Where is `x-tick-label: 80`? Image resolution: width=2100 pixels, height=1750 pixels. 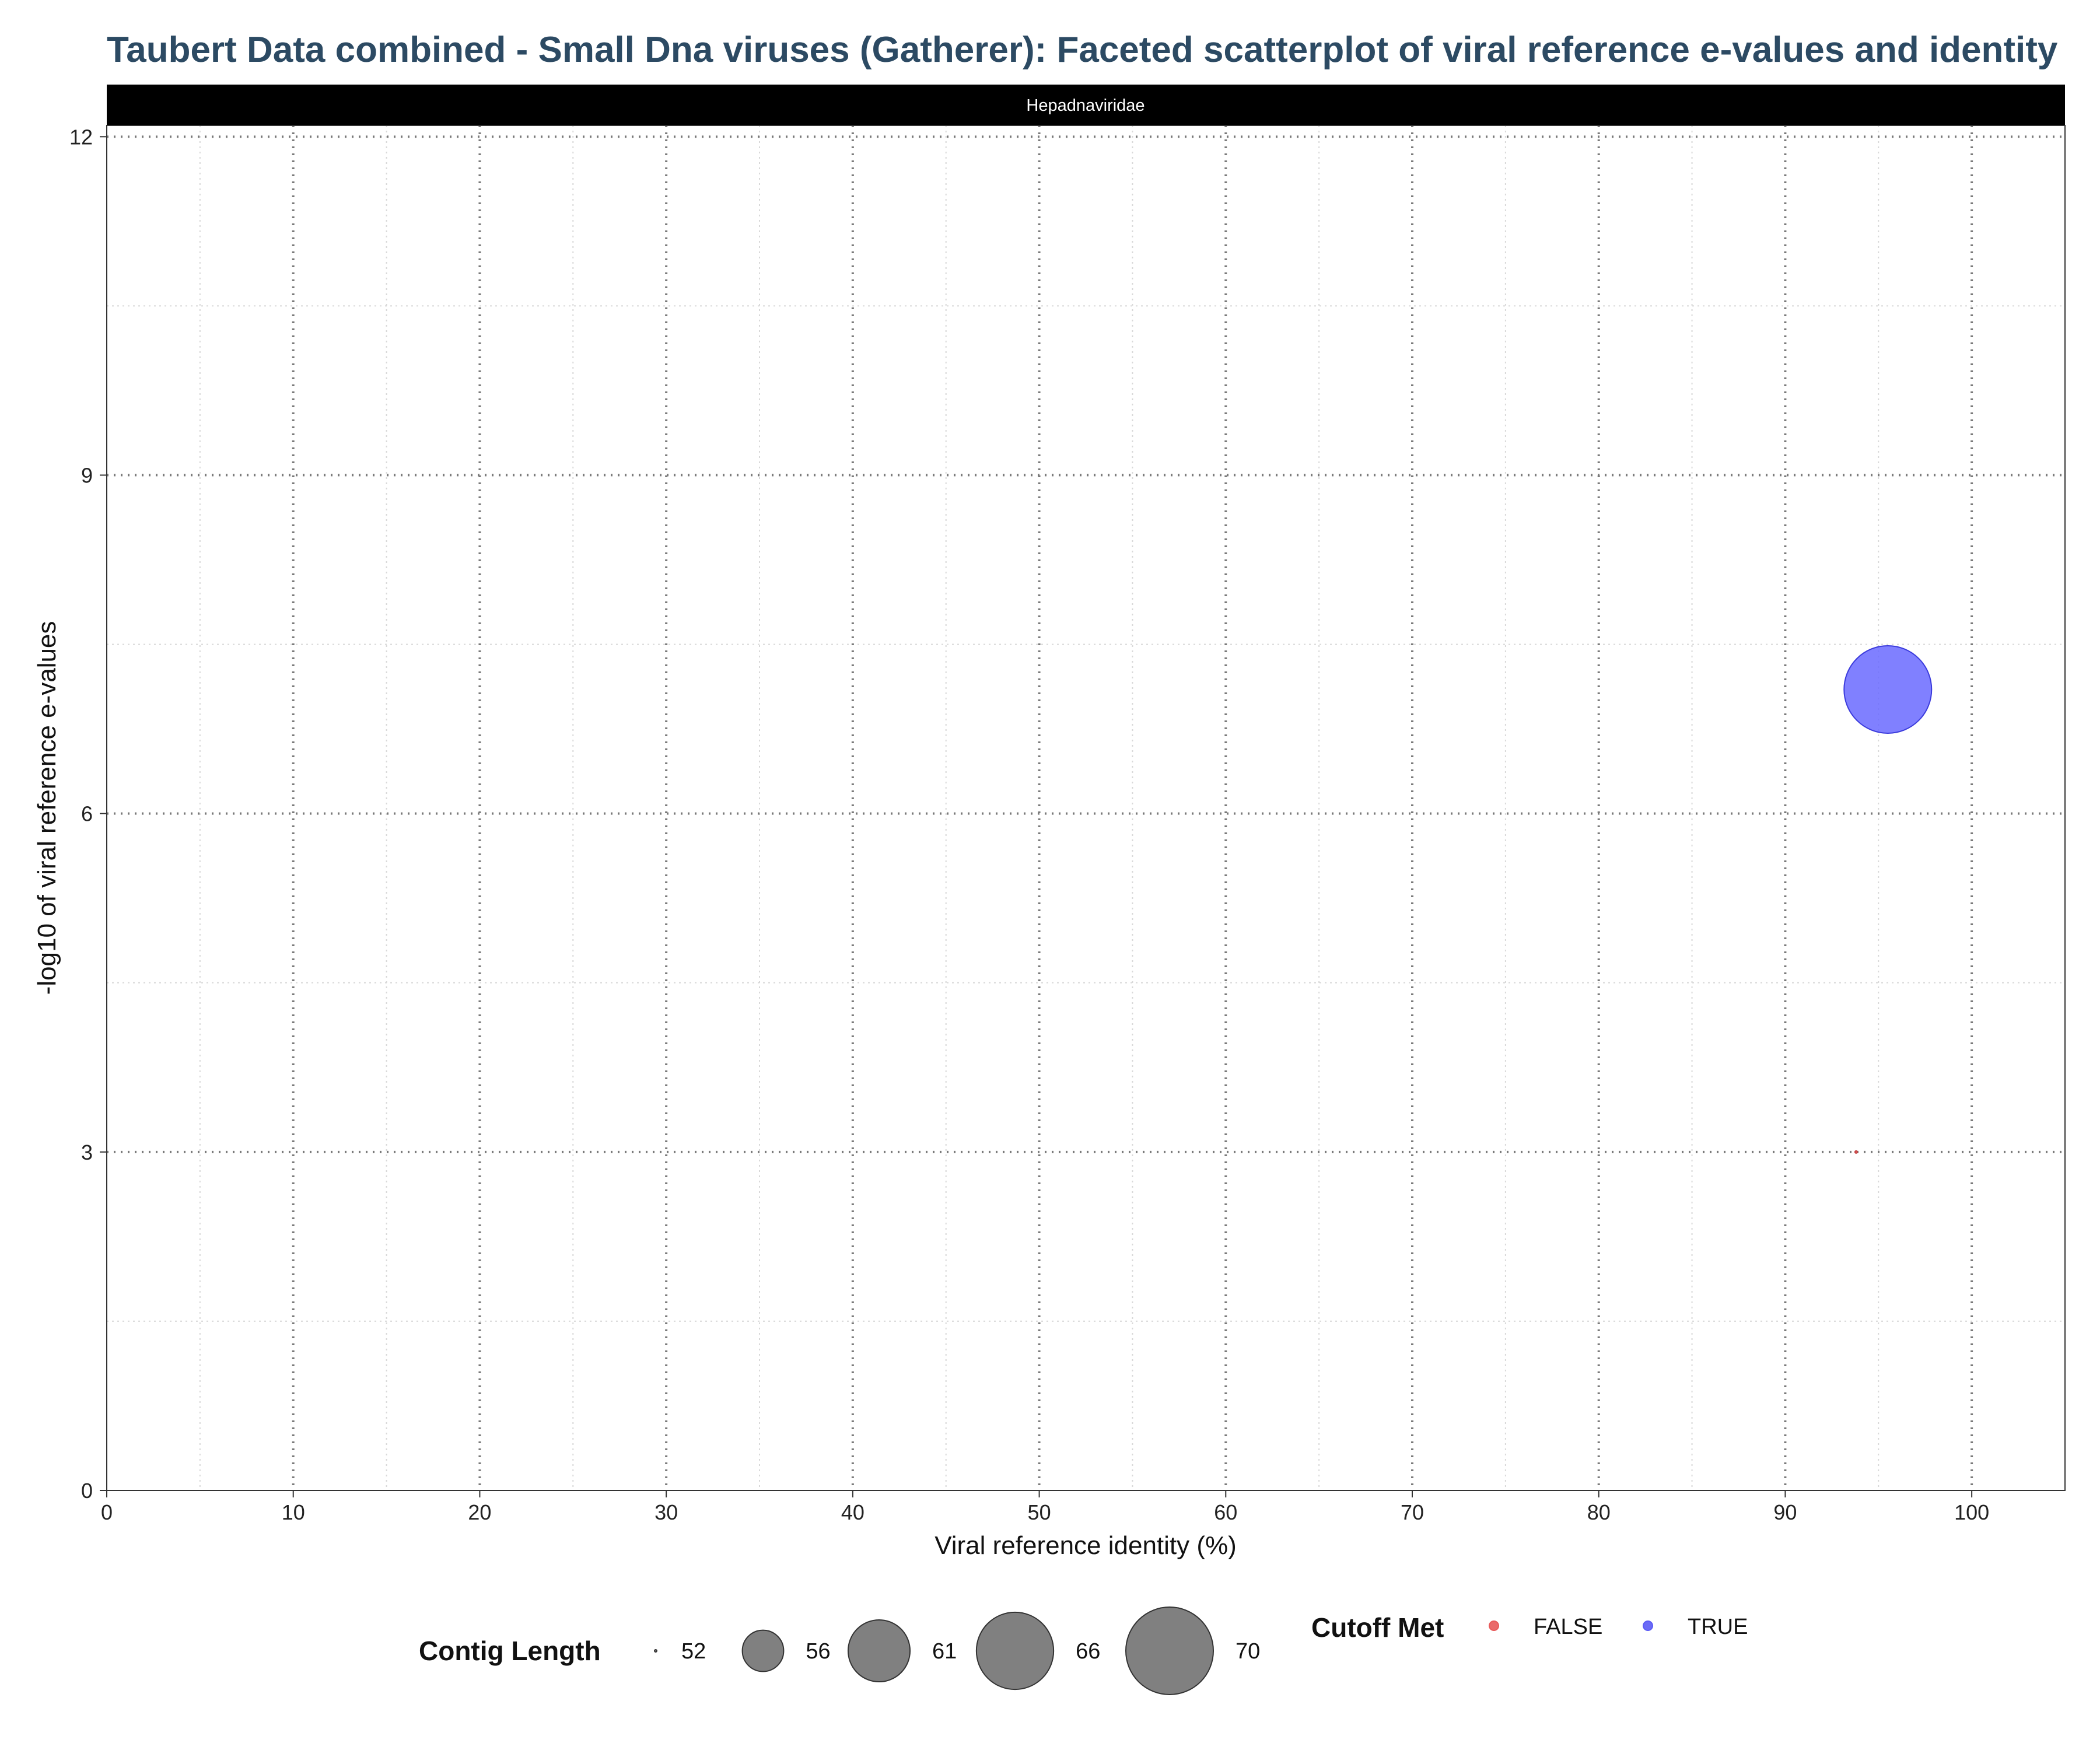 x-tick-label: 80 is located at coordinates (1599, 1512).